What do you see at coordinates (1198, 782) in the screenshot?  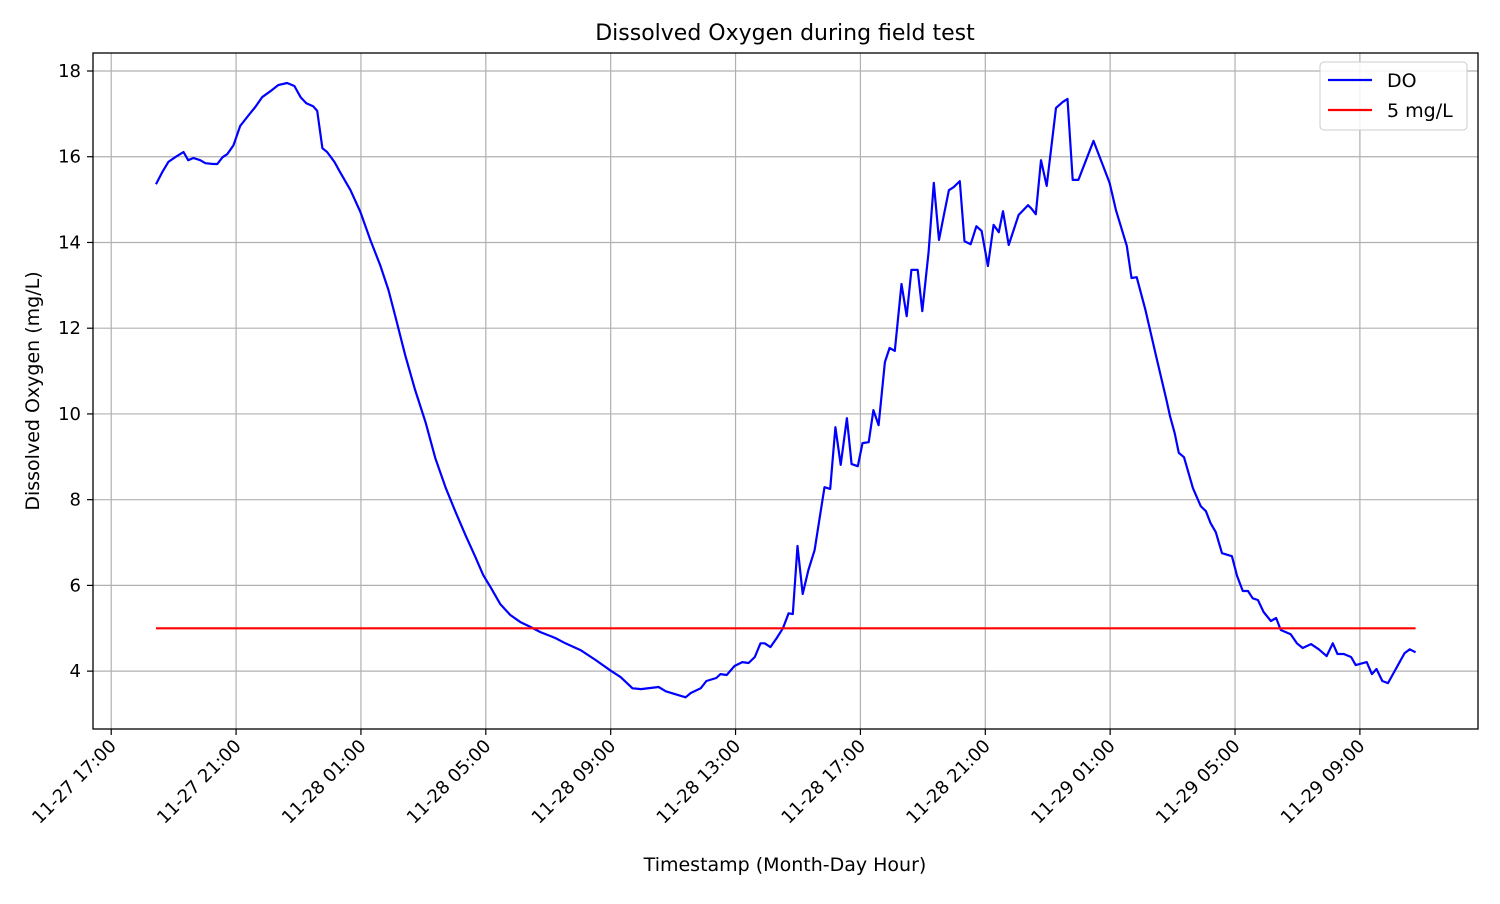 I see `x-tick-label: 11-29 05:00` at bounding box center [1198, 782].